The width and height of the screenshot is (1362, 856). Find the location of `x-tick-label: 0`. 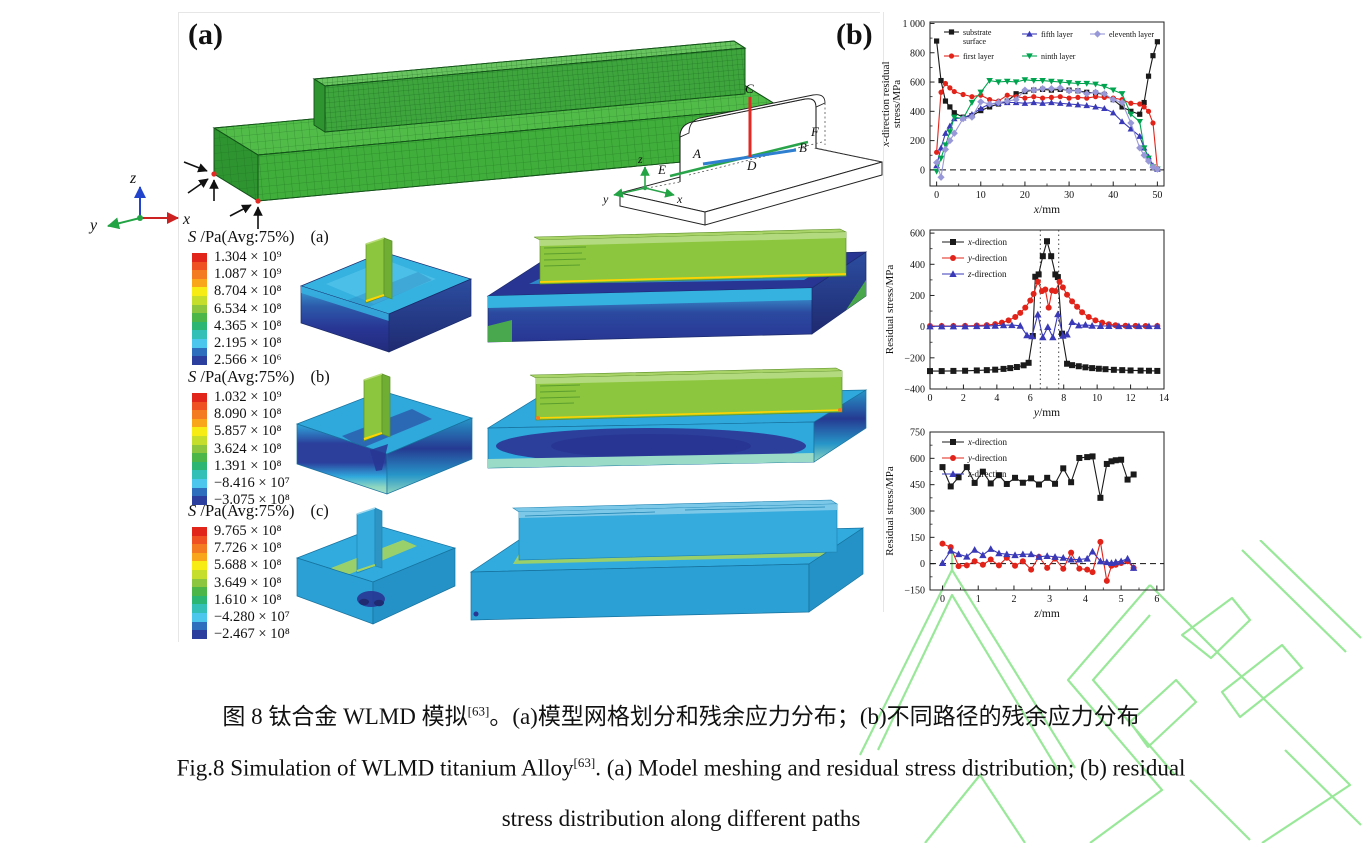

x-tick-label: 0 is located at coordinates (930, 398).